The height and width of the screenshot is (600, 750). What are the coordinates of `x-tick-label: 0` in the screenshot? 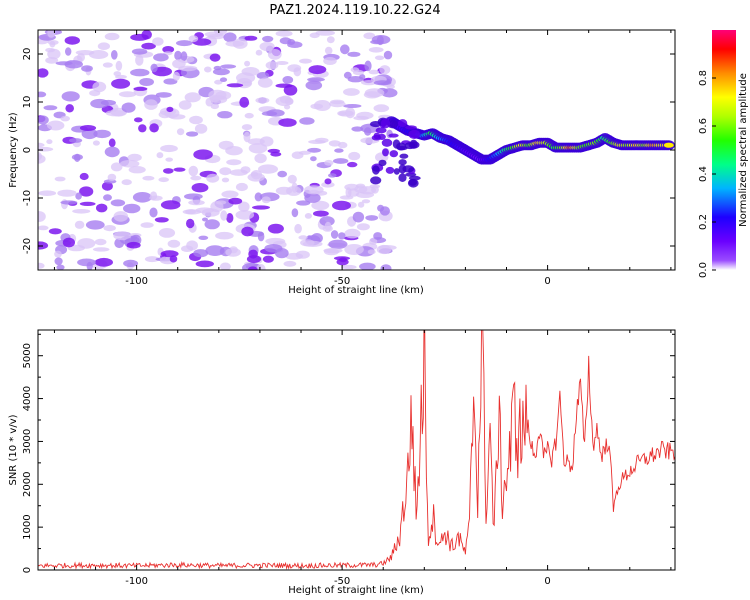 It's located at (547, 581).